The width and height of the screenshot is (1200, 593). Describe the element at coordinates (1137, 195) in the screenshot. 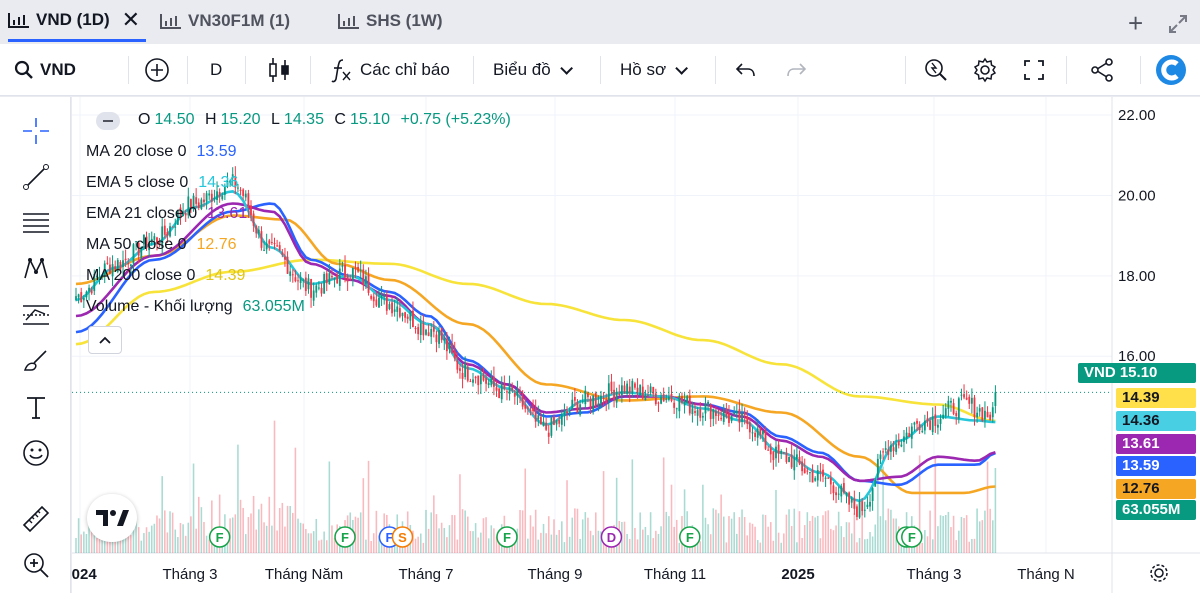

I see `y-tick-label: 20.00` at that location.